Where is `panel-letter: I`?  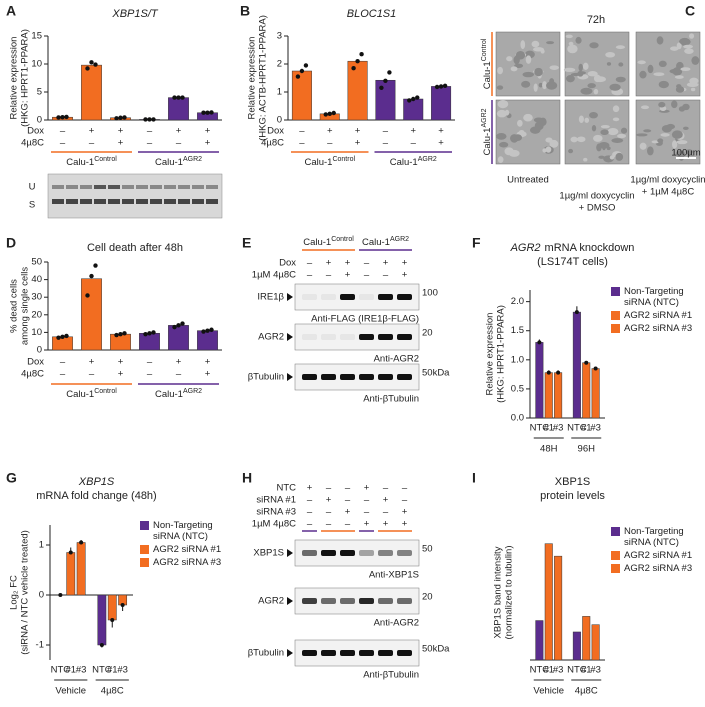
panel-letter: I is located at coordinates (474, 478).